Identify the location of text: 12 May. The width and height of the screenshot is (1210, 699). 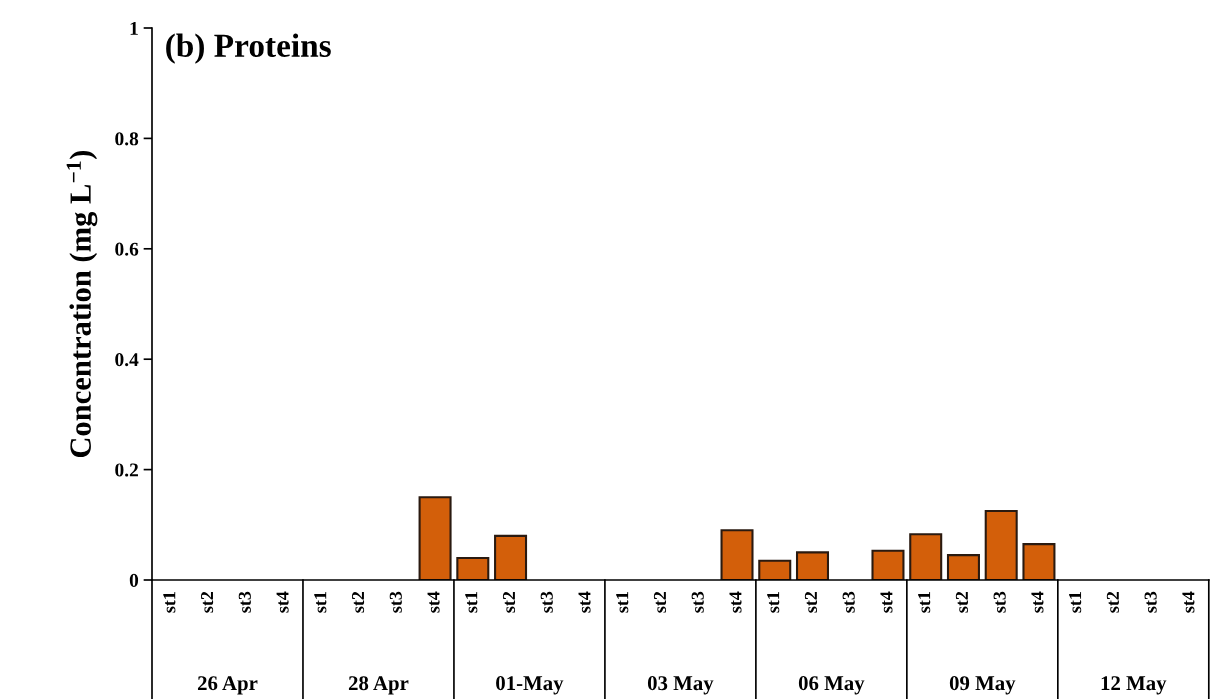
(1134, 685).